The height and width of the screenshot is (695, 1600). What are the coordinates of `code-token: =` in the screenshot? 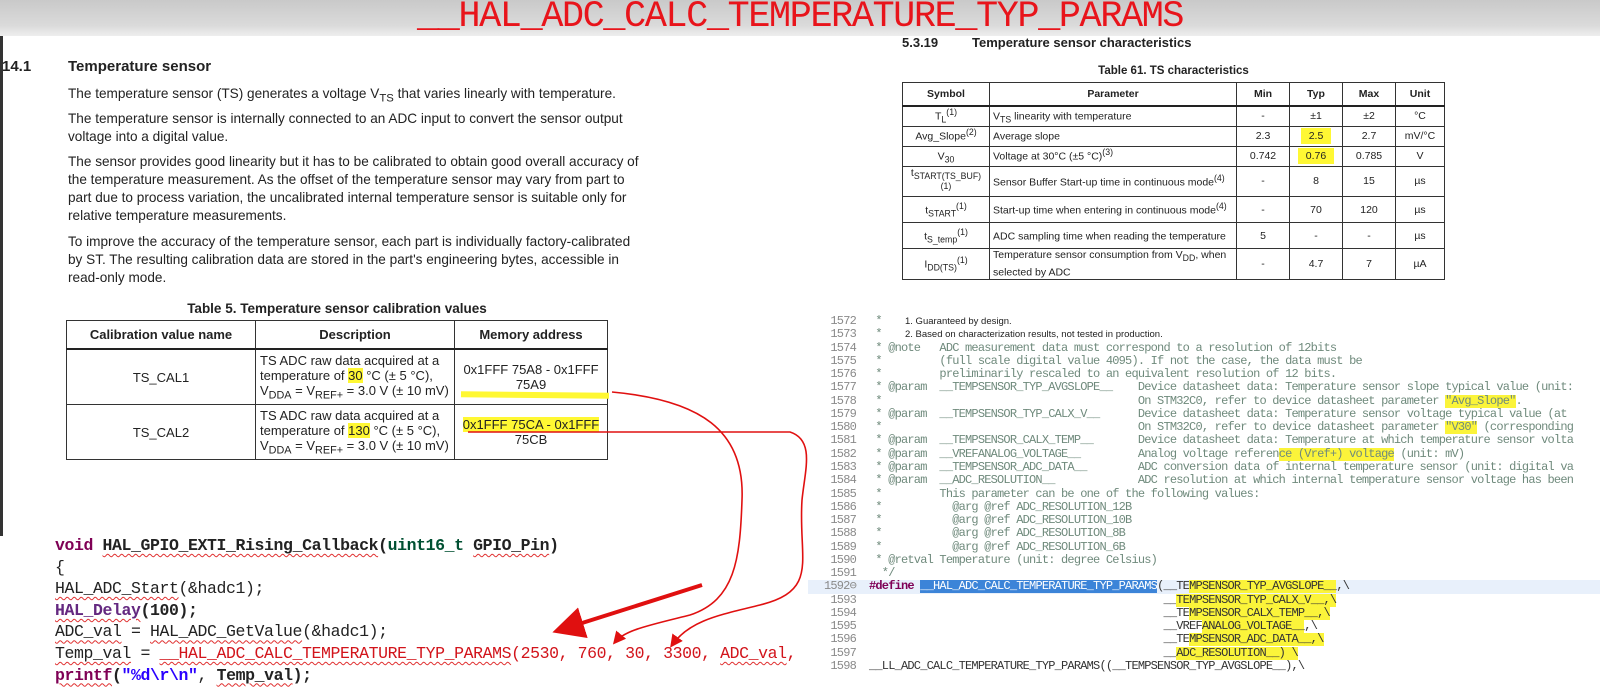 It's located at (145, 653).